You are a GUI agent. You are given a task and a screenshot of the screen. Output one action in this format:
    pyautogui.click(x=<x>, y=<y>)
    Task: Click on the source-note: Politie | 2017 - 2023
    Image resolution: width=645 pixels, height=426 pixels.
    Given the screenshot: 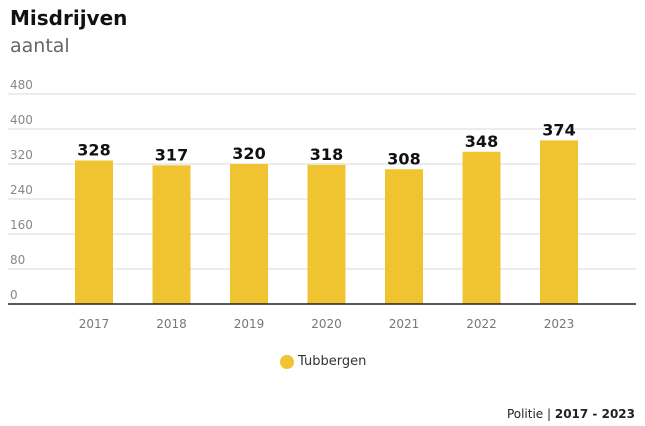 What is the action you would take?
    pyautogui.click(x=571, y=414)
    